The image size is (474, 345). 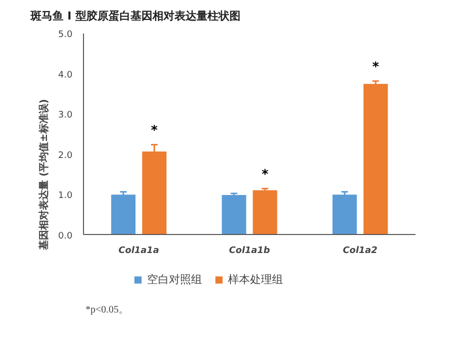 I want to click on x-tick-label: Col1a1a, so click(x=139, y=251).